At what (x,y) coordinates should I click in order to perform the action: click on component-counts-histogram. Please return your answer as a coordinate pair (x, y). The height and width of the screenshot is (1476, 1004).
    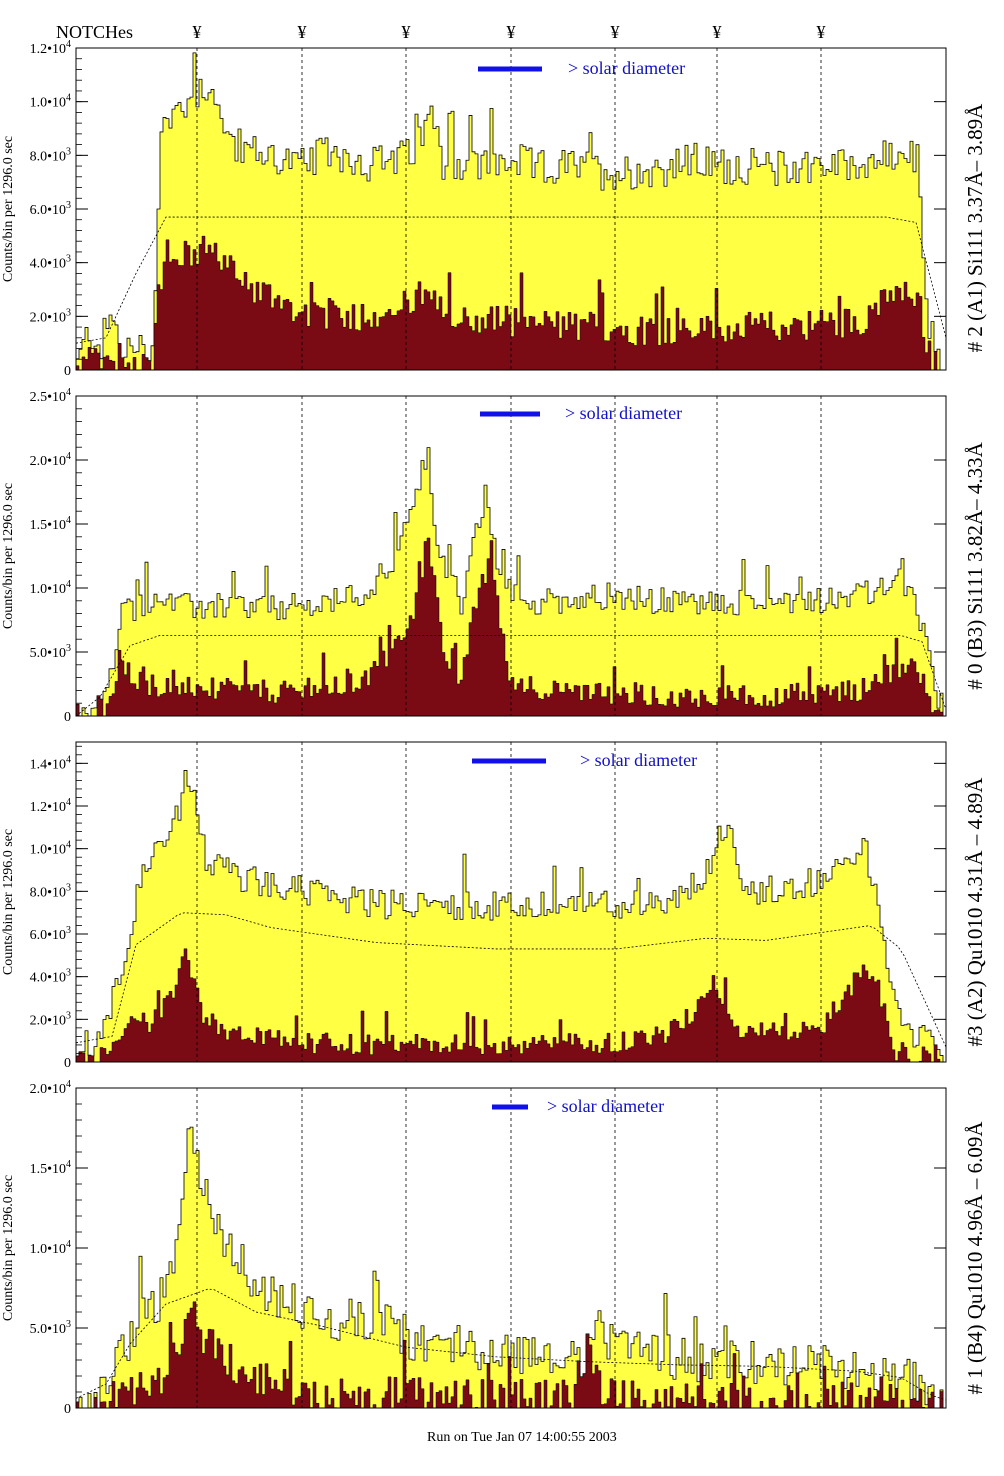
    Looking at the image, I should click on (510, 1005).